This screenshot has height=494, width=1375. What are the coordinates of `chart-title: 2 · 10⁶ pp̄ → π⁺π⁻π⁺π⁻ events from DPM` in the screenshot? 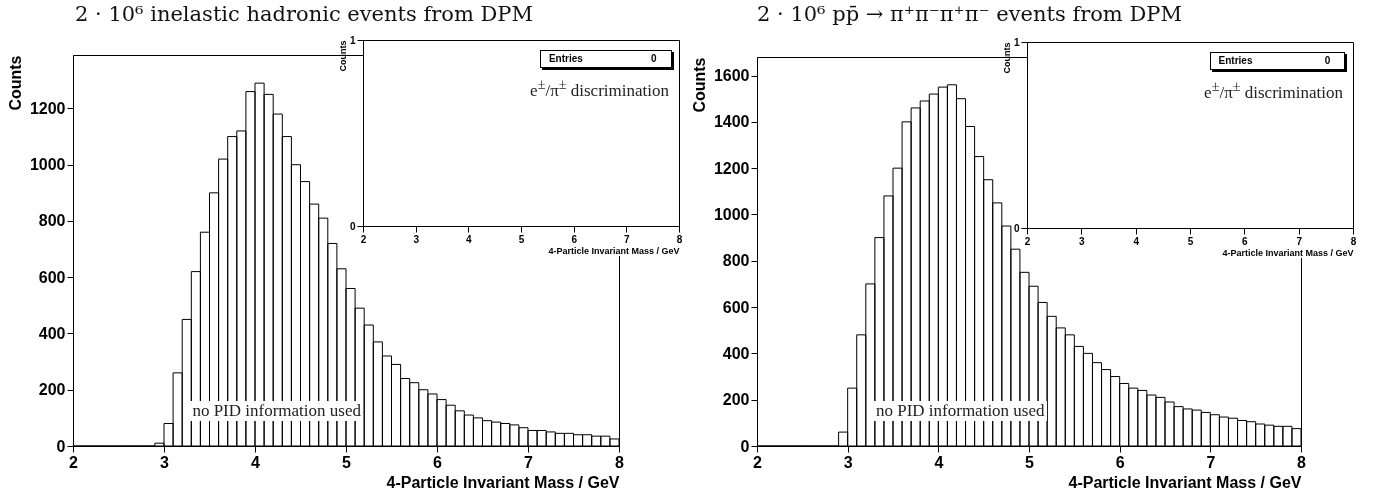 It's located at (969, 14).